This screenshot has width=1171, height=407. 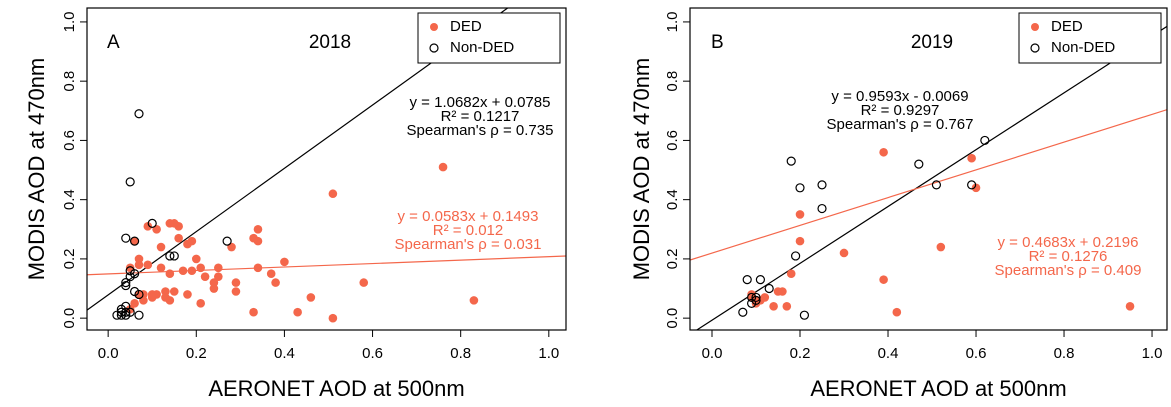 What do you see at coordinates (1068, 270) in the screenshot?
I see `fit-annotation: Spearman's ρ = 0.409` at bounding box center [1068, 270].